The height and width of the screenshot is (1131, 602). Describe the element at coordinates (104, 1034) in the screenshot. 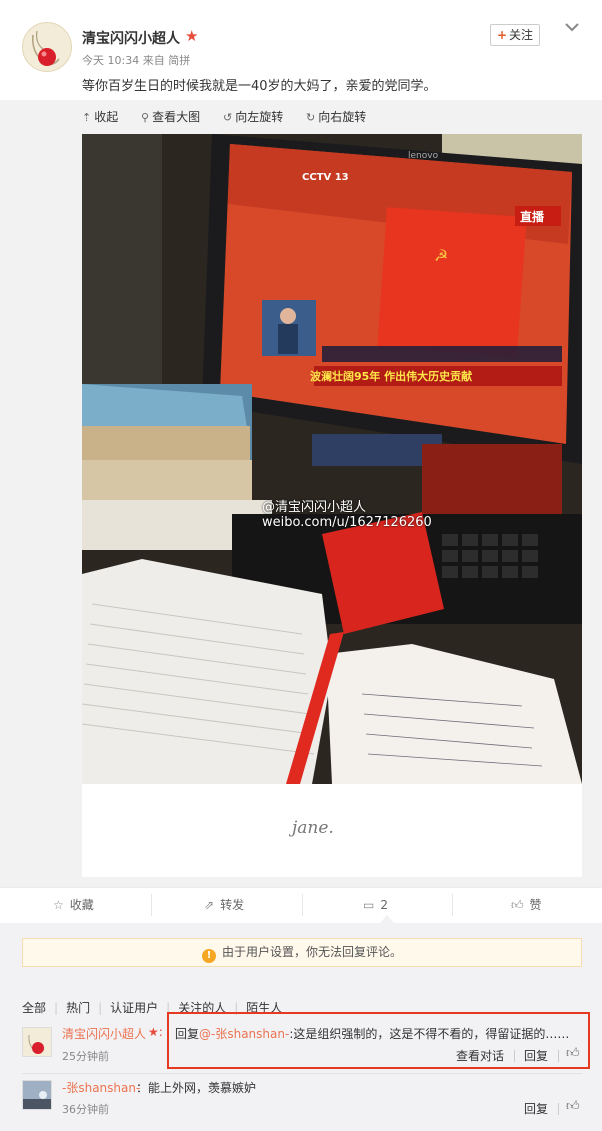

I see `comment-author: 清宝闪闪小超人` at that location.